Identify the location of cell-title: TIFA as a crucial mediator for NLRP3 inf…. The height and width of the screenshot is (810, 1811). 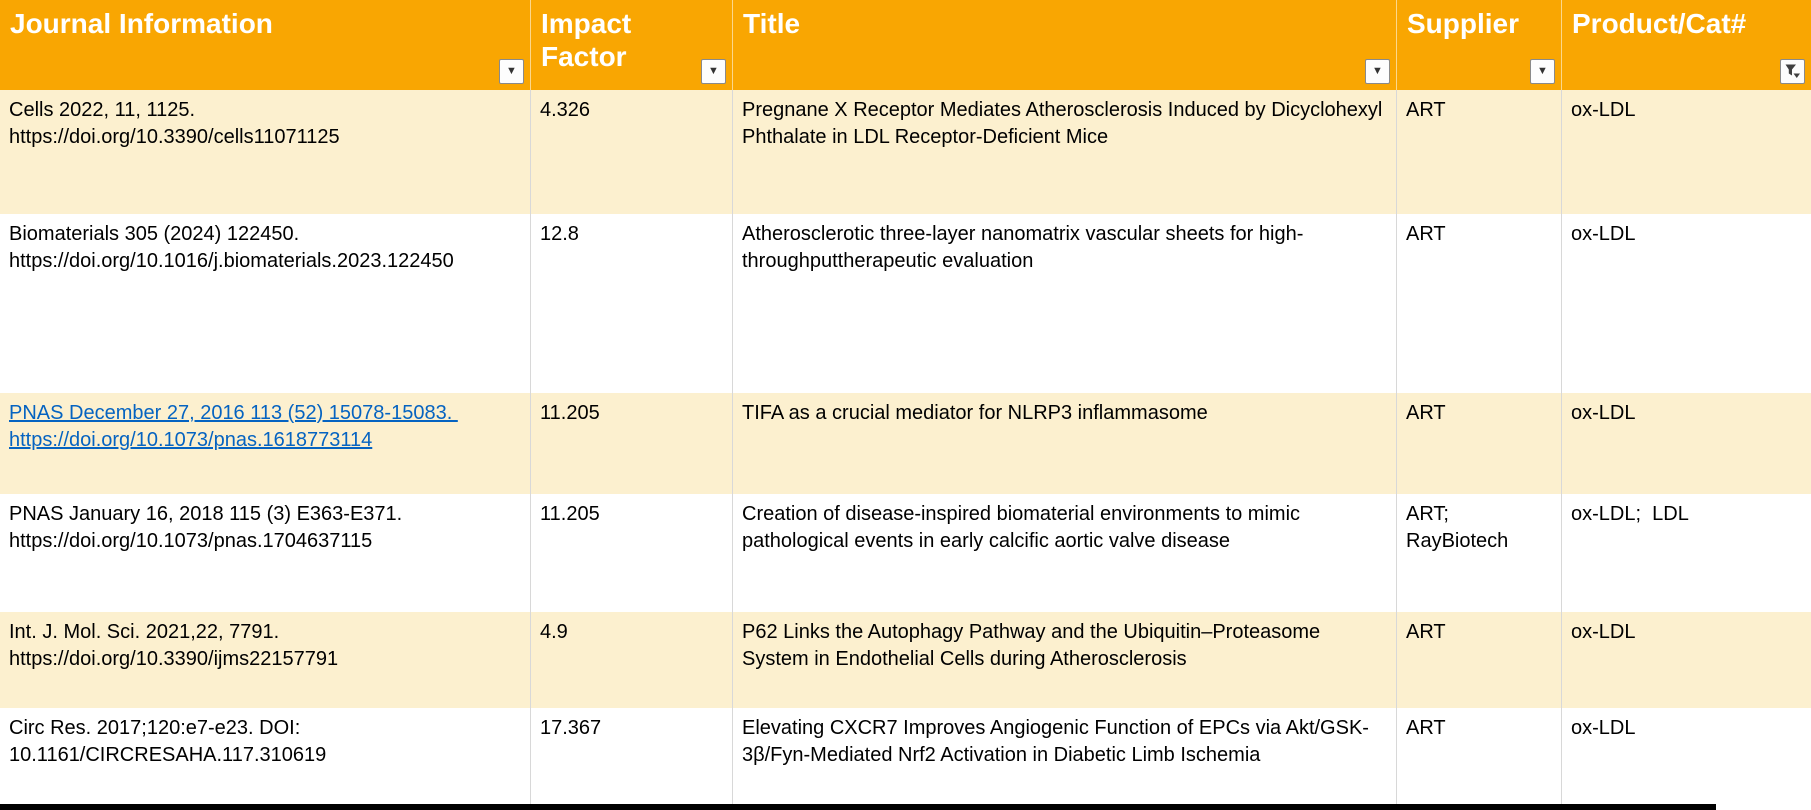
(1065, 443).